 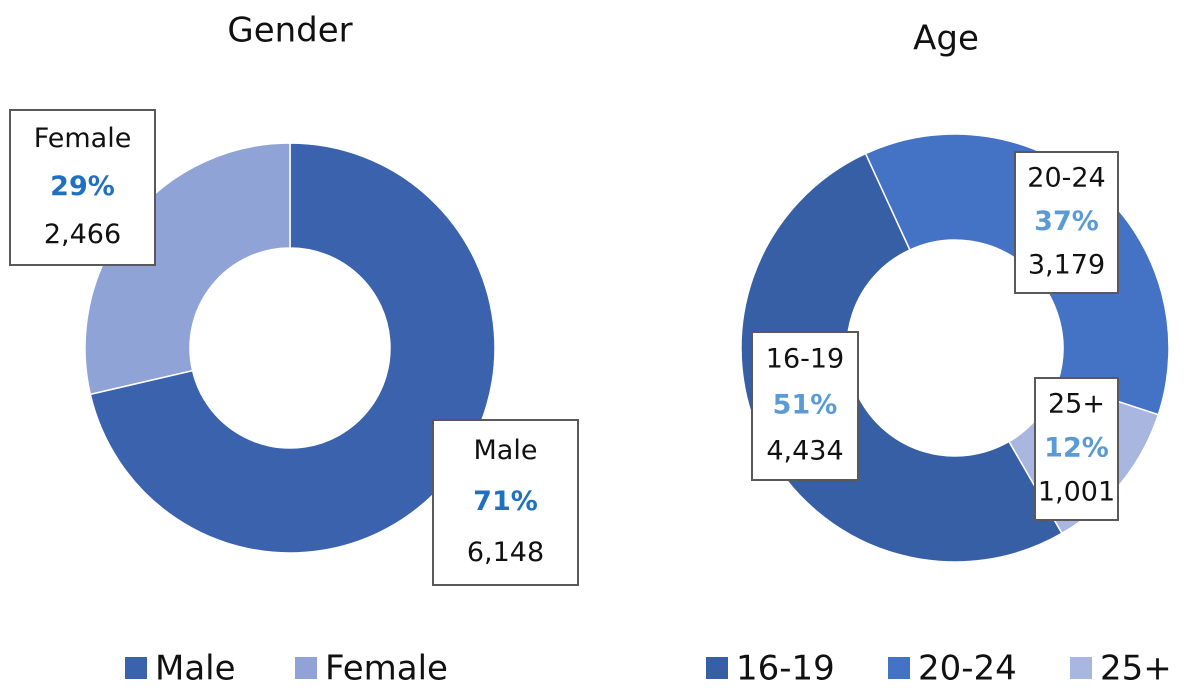 I want to click on value-label: 2,466, so click(x=82, y=234).